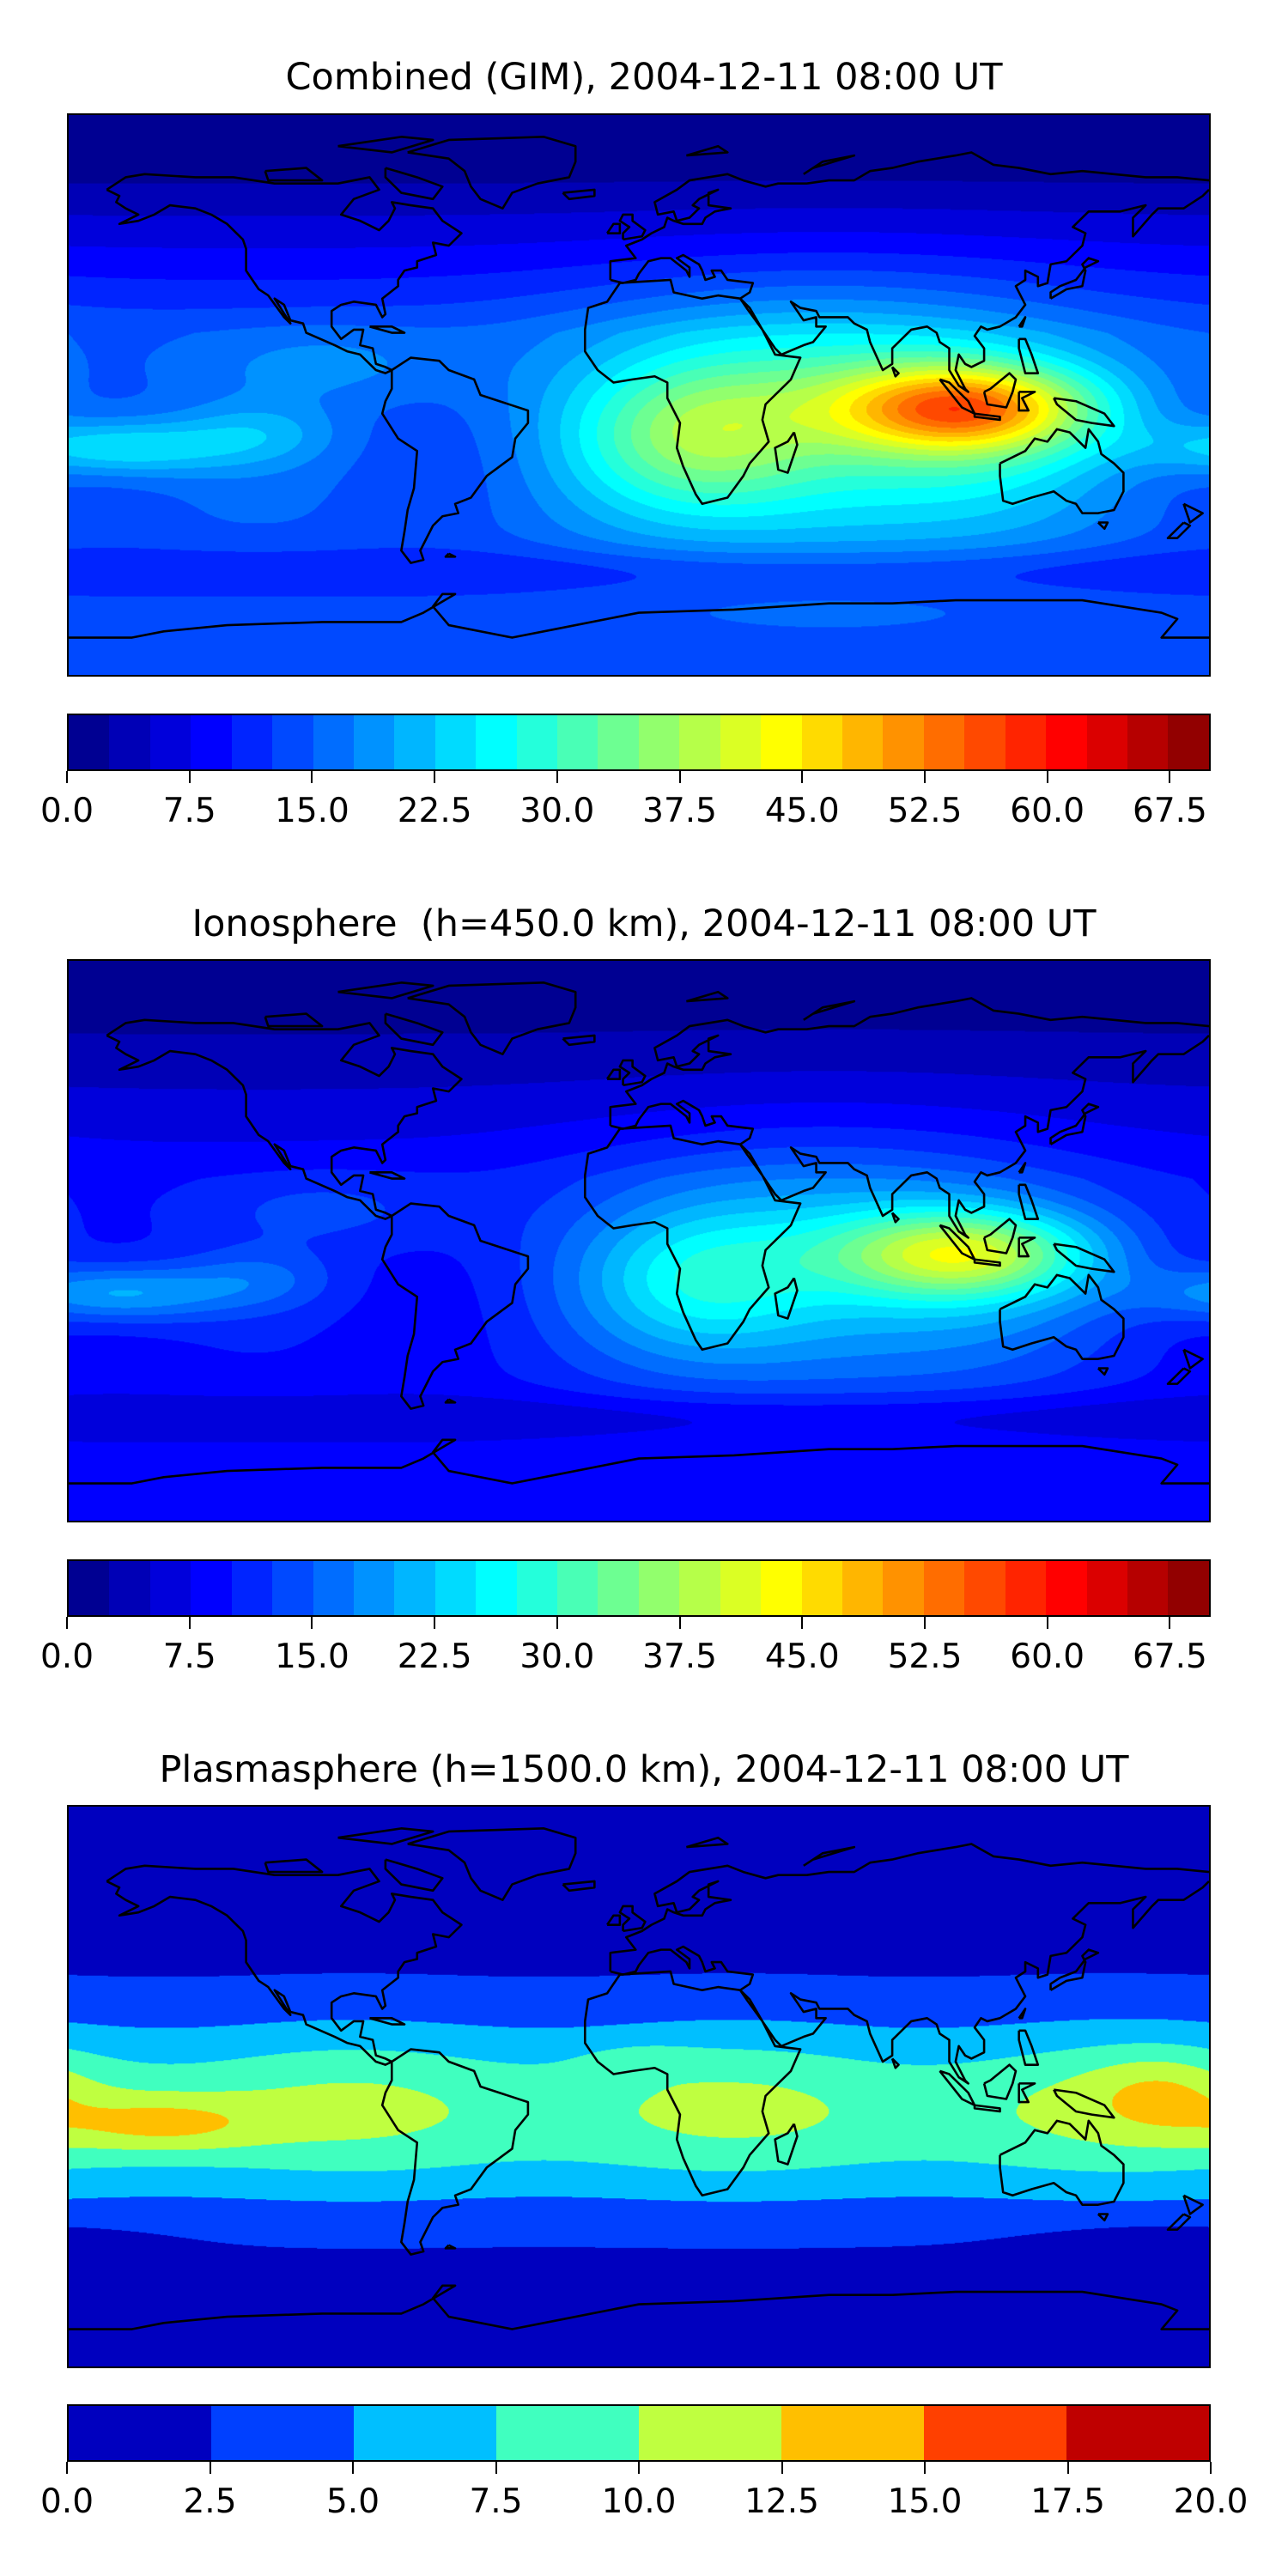  What do you see at coordinates (644, 77) in the screenshot?
I see `panel-title-combined: Combined (GIM), 2004-12-11 08:00 UT` at bounding box center [644, 77].